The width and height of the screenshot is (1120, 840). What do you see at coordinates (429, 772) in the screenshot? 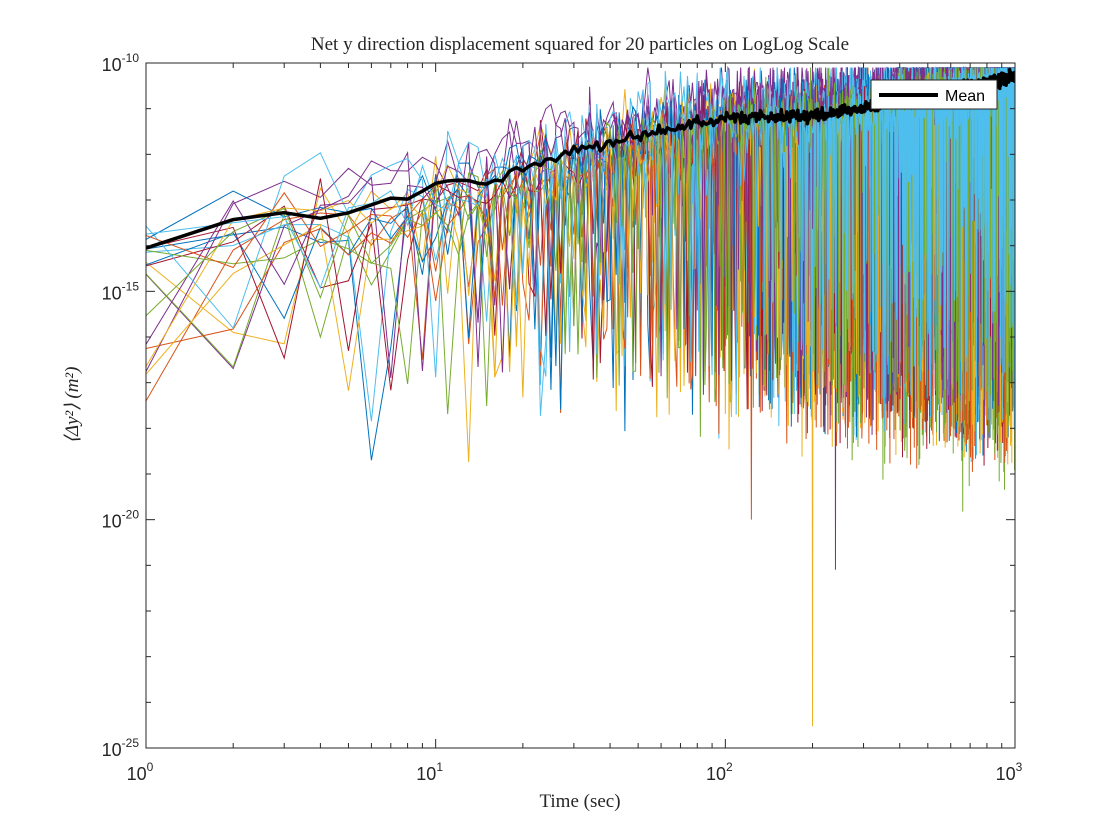
I see `x-tick-label: 10¹` at bounding box center [429, 772].